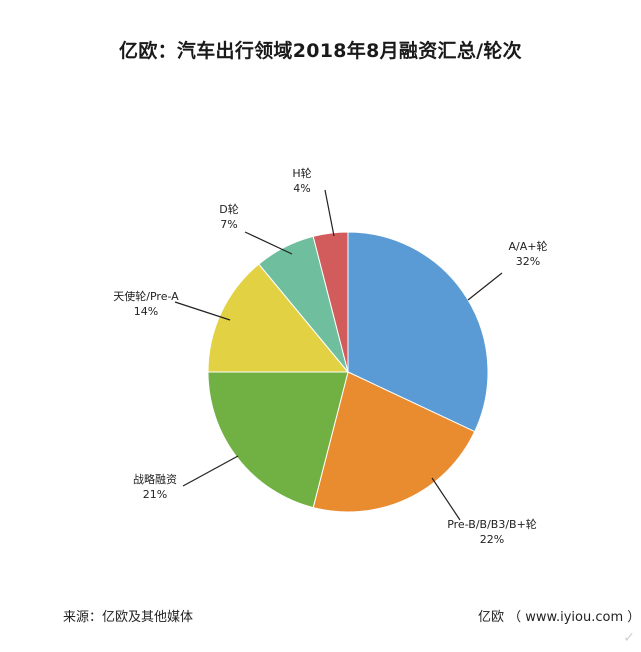 This screenshot has width=641, height=652. I want to click on slice-value-label: 32%, so click(528, 261).